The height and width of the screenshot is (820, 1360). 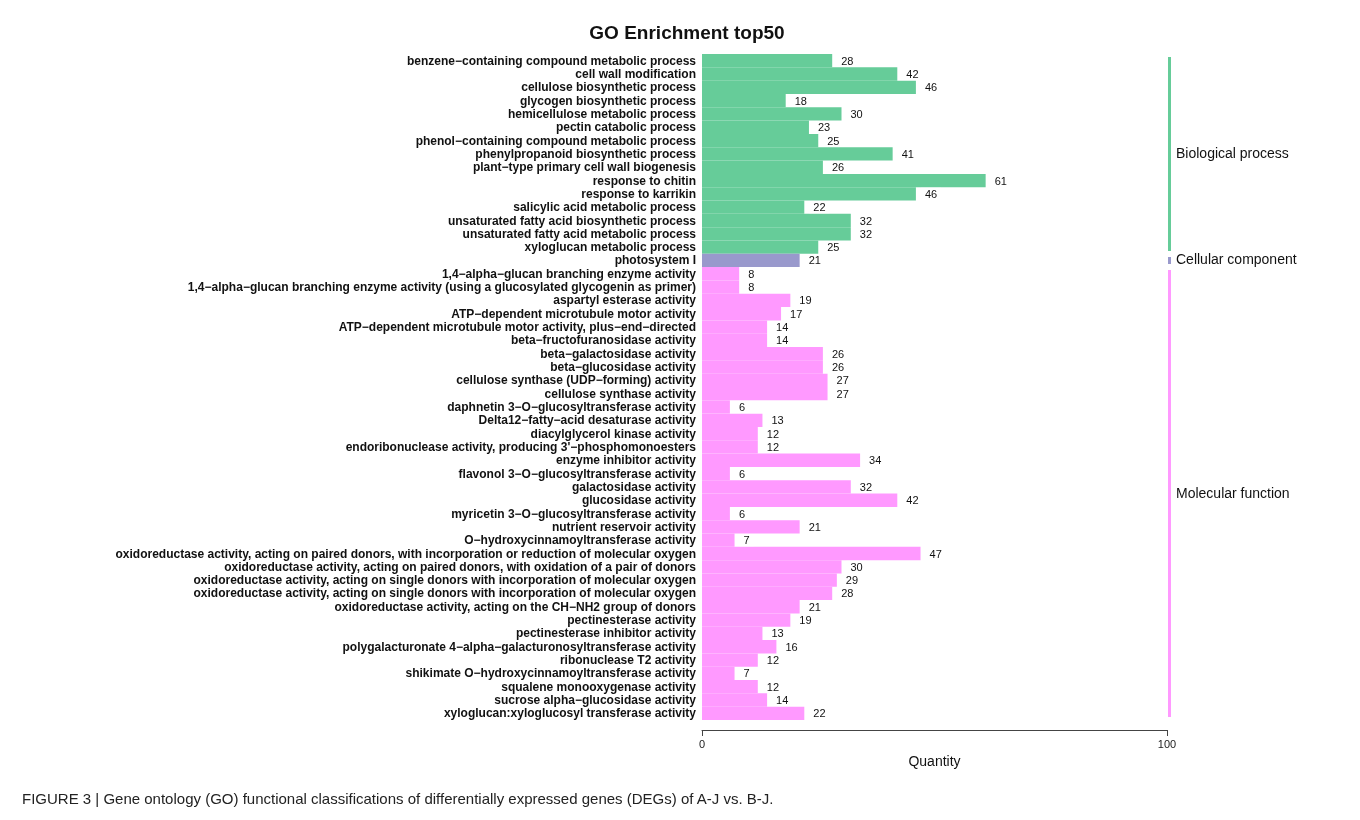 What do you see at coordinates (639, 500) in the screenshot?
I see `y-tick-label: glucosidase activity` at bounding box center [639, 500].